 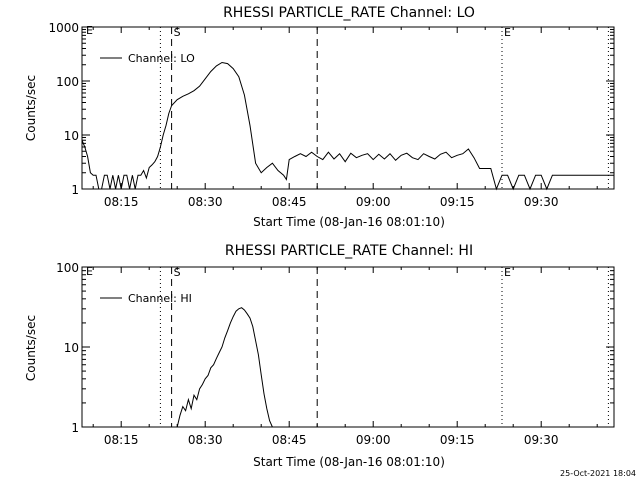 What do you see at coordinates (121, 202) in the screenshot?
I see `panel-lo-xtick-label: 08:15` at bounding box center [121, 202].